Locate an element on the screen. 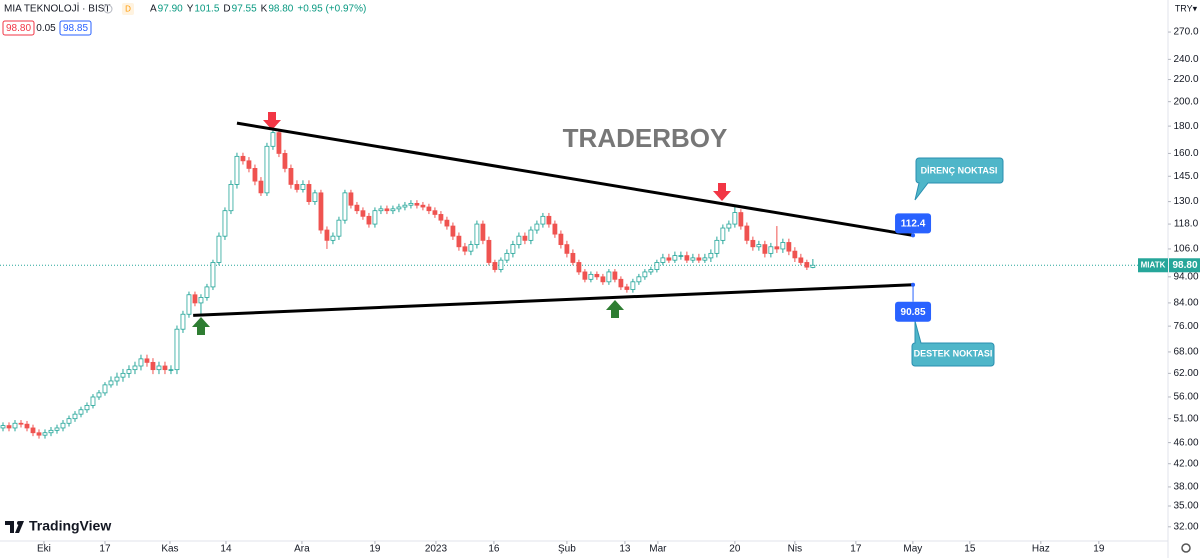  x-tick-label: 20 is located at coordinates (735, 549).